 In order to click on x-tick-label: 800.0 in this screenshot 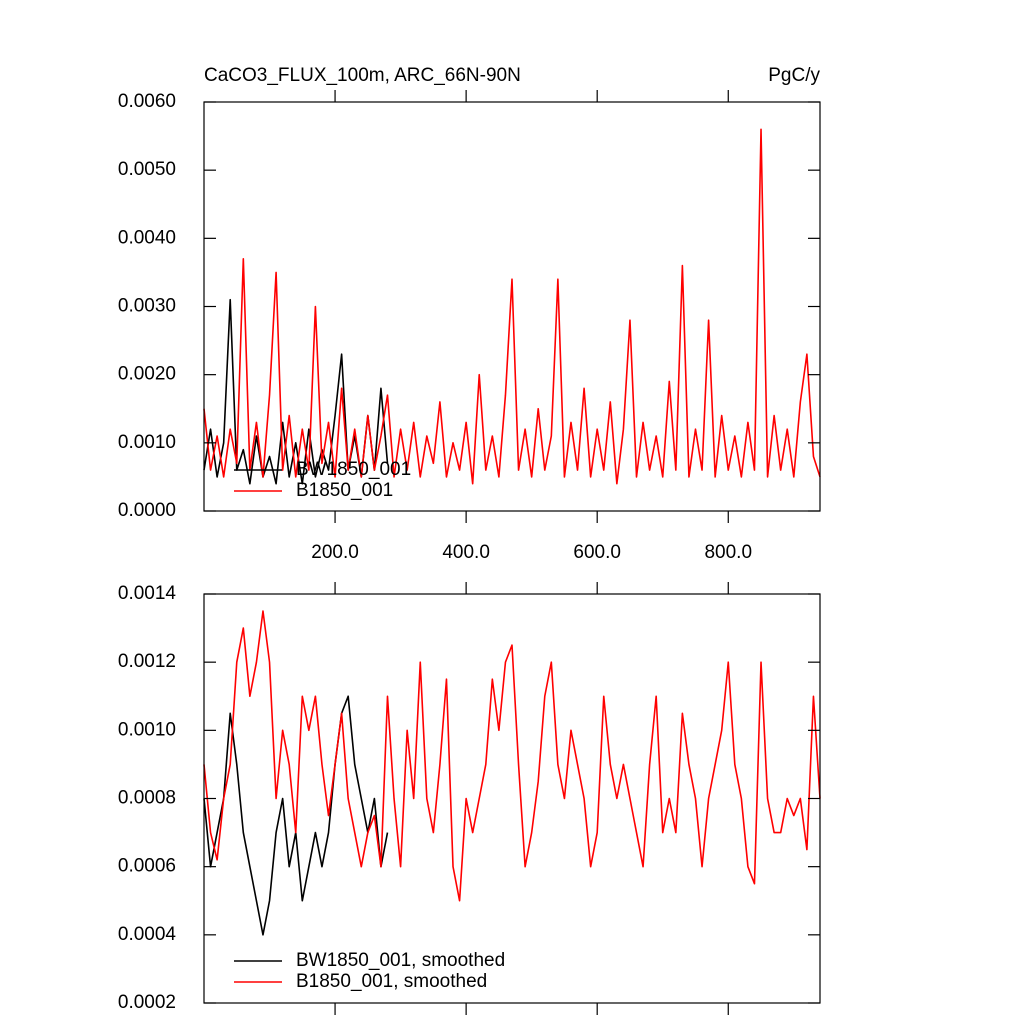, I will do `click(728, 552)`.